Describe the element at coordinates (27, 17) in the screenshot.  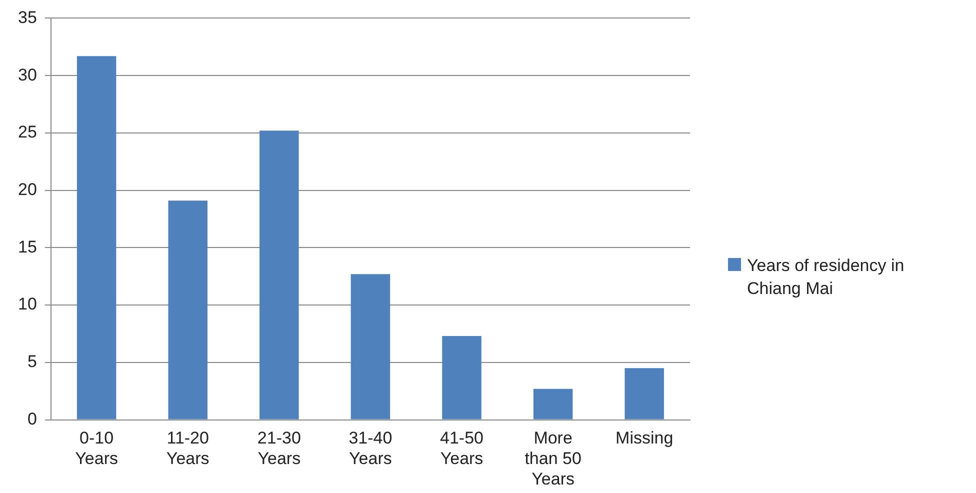
I see `y-tick-label: 35` at that location.